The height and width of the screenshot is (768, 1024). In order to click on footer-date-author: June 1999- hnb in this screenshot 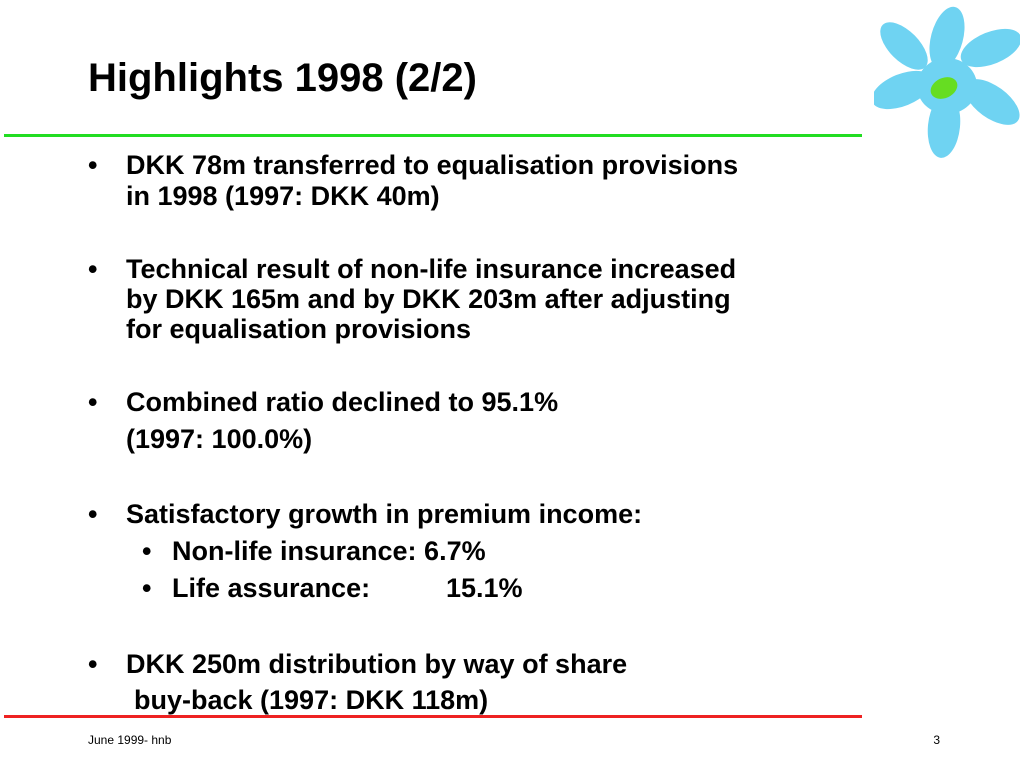, I will do `click(130, 740)`.